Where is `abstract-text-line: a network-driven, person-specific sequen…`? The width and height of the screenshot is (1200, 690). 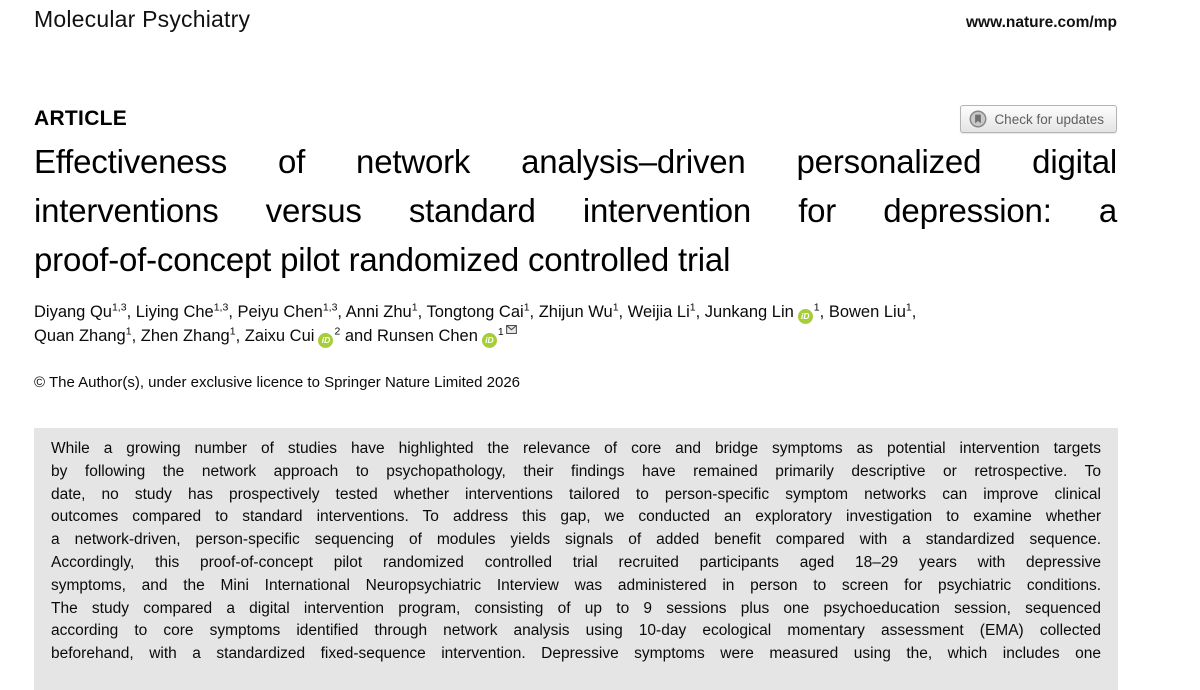 abstract-text-line: a network-driven, person-specific sequen… is located at coordinates (576, 540).